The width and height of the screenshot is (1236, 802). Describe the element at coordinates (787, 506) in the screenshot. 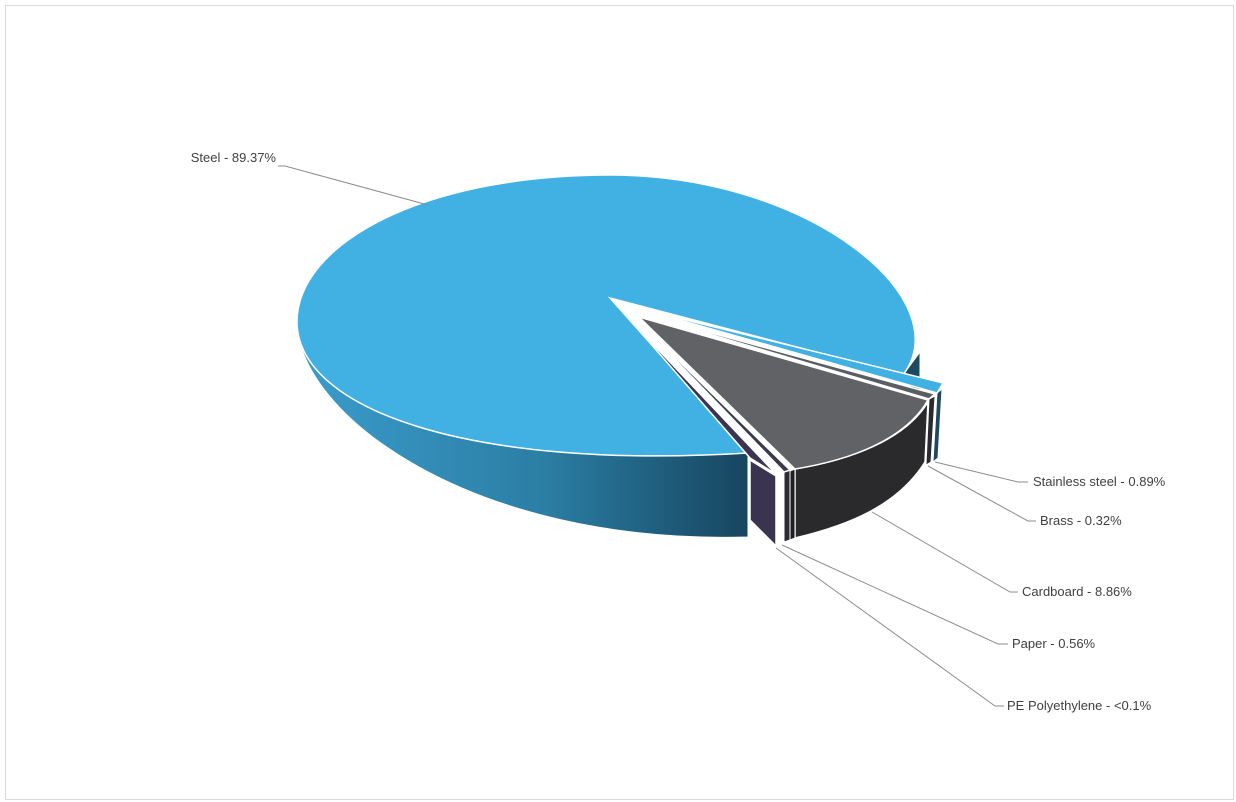

I see `slice-paper-side` at that location.